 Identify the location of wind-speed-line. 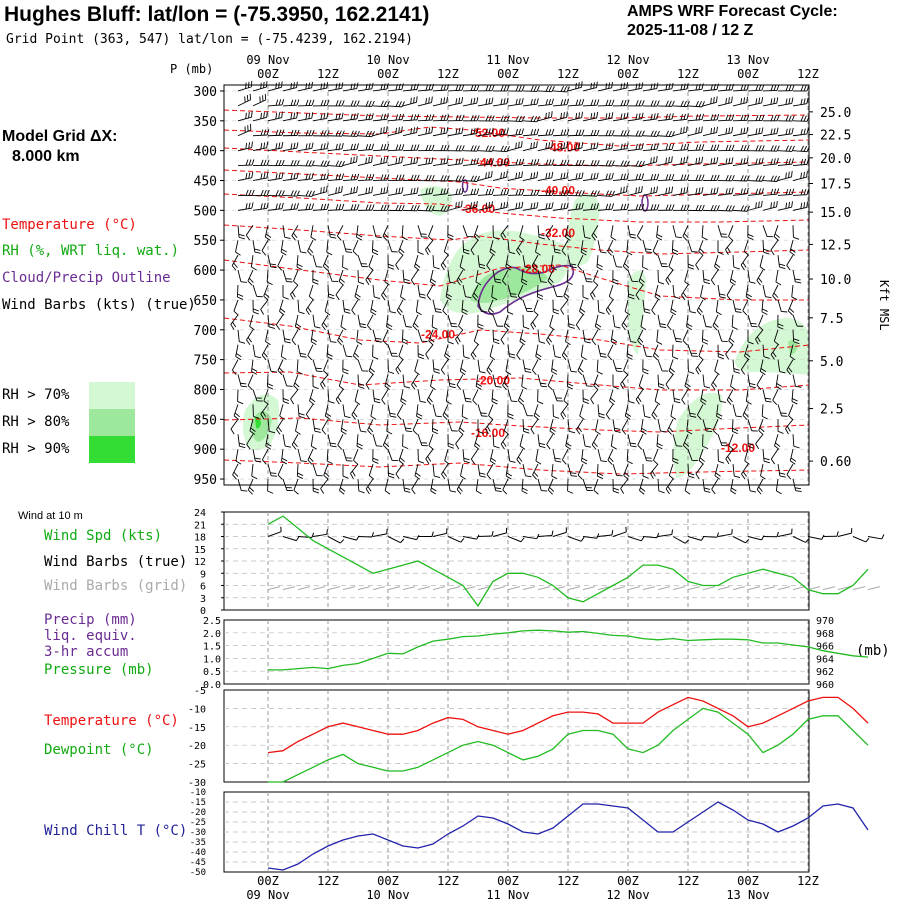
(568, 561).